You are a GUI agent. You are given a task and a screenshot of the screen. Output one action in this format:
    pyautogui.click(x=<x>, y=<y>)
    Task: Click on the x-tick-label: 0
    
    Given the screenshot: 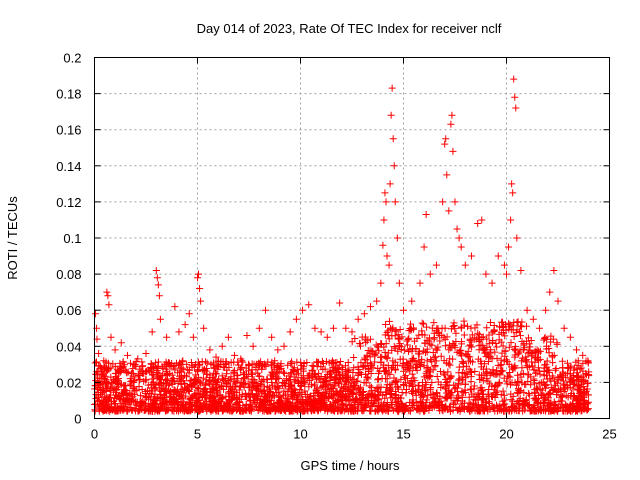 What is the action you would take?
    pyautogui.click(x=94, y=434)
    